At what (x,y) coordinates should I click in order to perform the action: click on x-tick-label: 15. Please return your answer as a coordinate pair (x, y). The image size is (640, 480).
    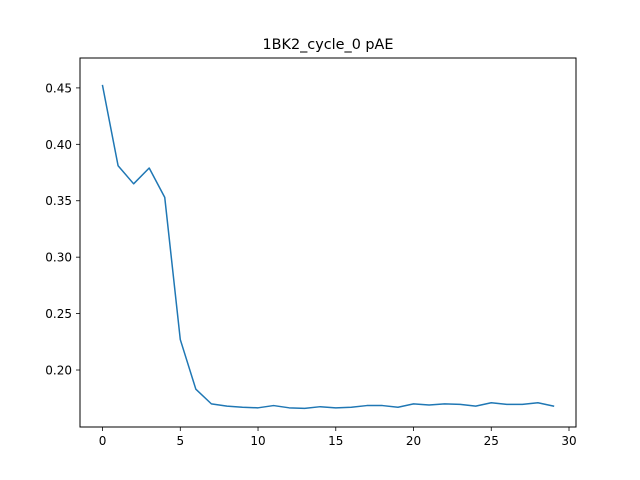
    Looking at the image, I should click on (335, 441).